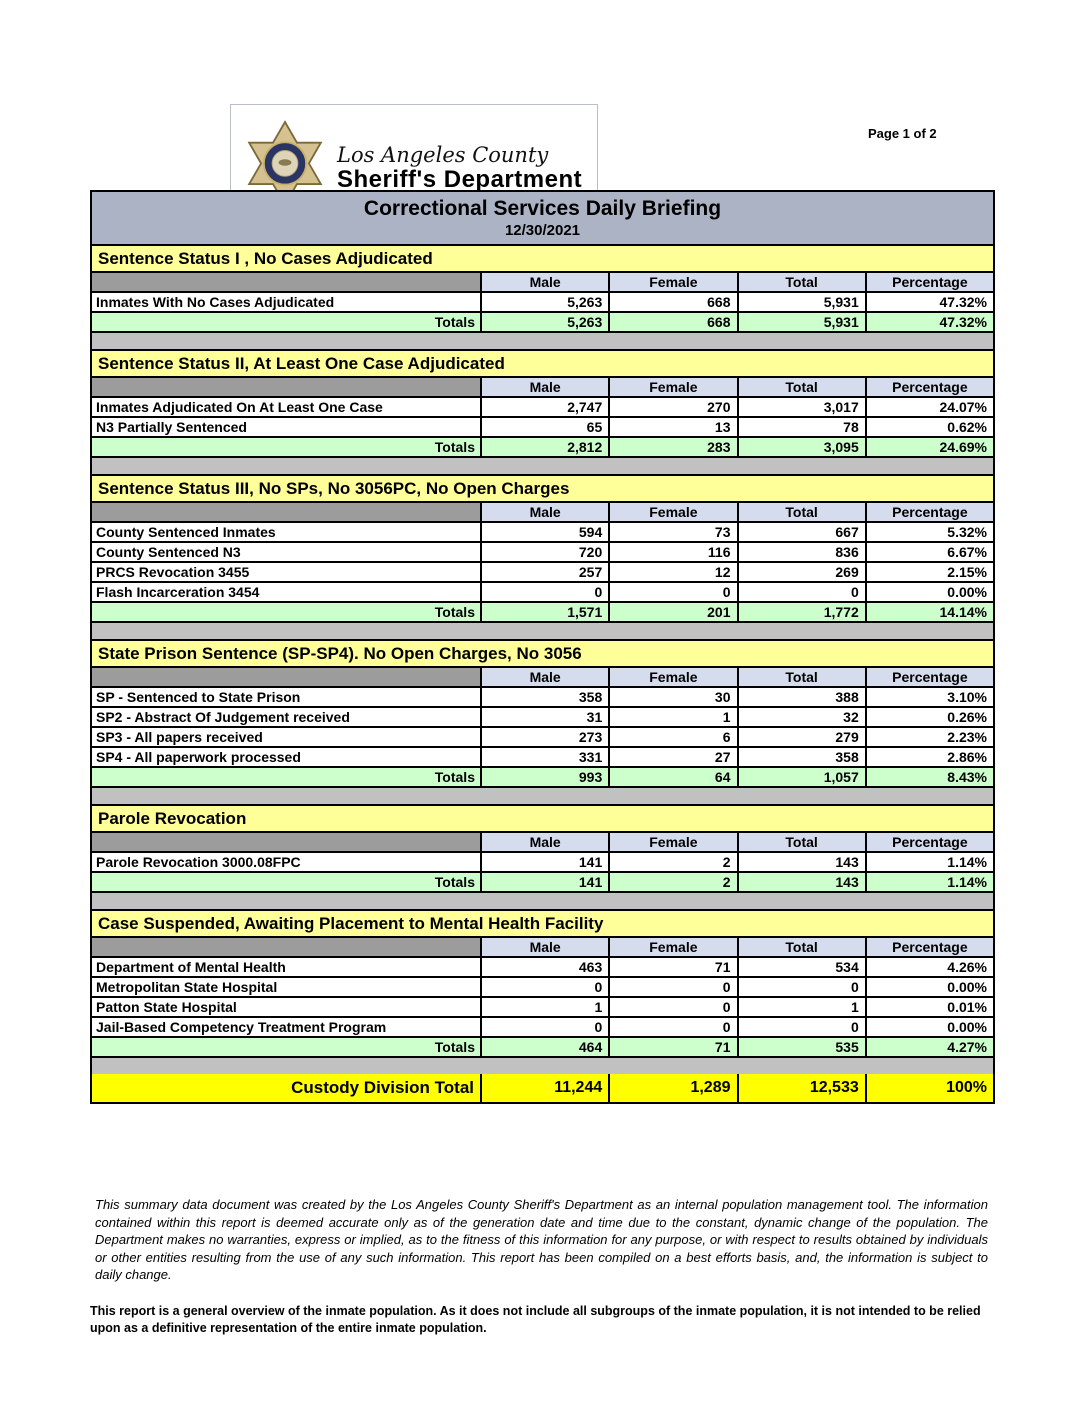 Image resolution: width=1088 pixels, height=1408 pixels. I want to click on totals-value-cell: 283, so click(672, 447).